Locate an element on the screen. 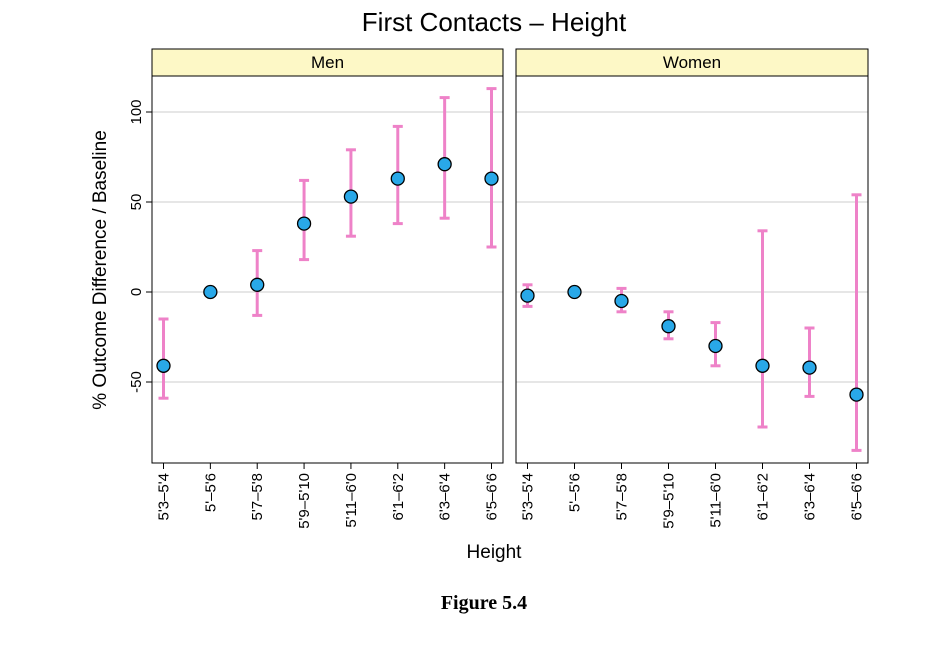 The width and height of the screenshot is (934, 650). y-tick-label: -50 is located at coordinates (136, 382).